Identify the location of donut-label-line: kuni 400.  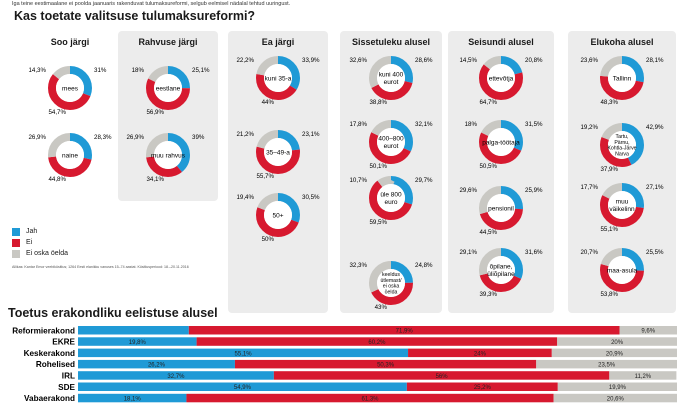
(391, 75).